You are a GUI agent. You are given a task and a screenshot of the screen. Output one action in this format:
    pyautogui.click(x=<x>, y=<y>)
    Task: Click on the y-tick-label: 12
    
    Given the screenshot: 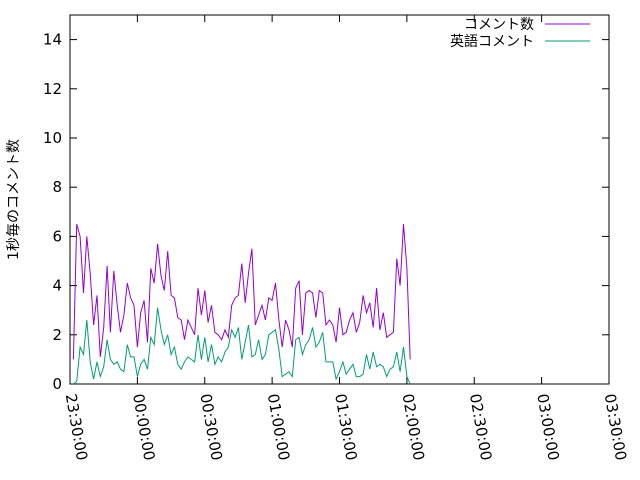 What is the action you would take?
    pyautogui.click(x=52, y=89)
    